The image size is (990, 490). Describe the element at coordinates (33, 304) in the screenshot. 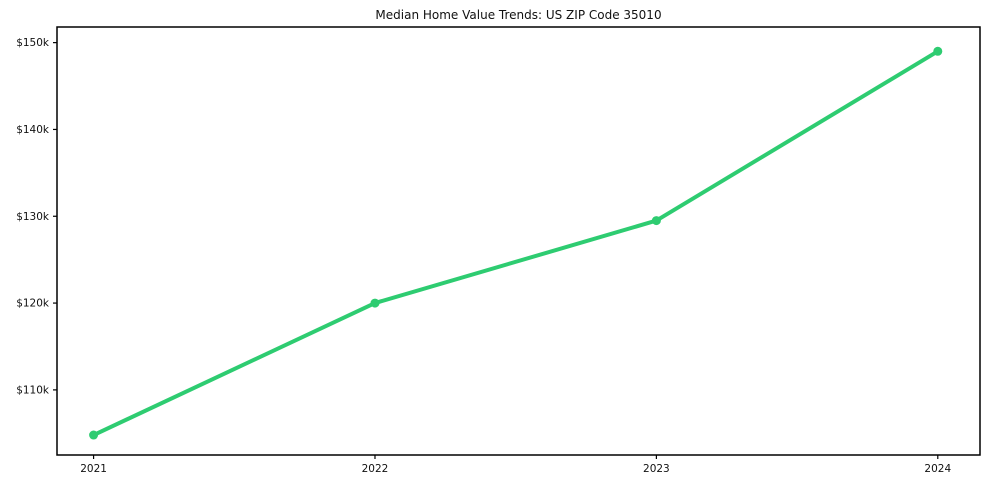

I see `y-tick-label: $120k` at that location.